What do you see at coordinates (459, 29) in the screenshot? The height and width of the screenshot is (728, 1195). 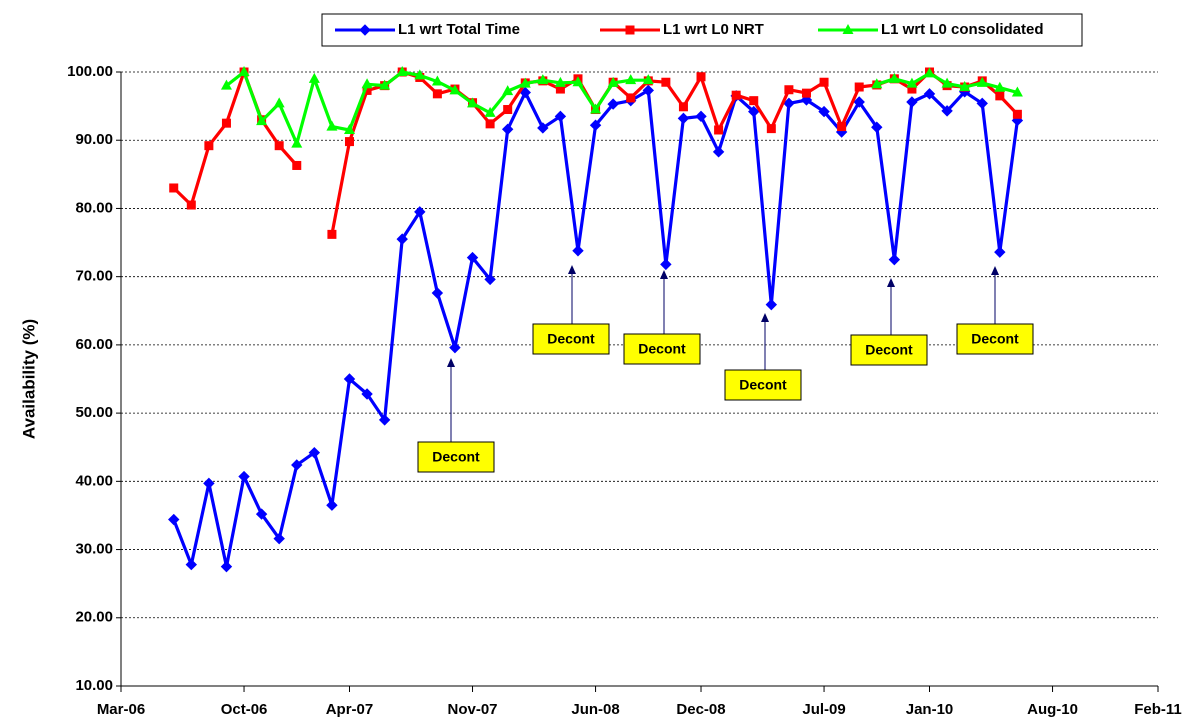 I see `legend-label: L1 wrt Total Time` at bounding box center [459, 29].